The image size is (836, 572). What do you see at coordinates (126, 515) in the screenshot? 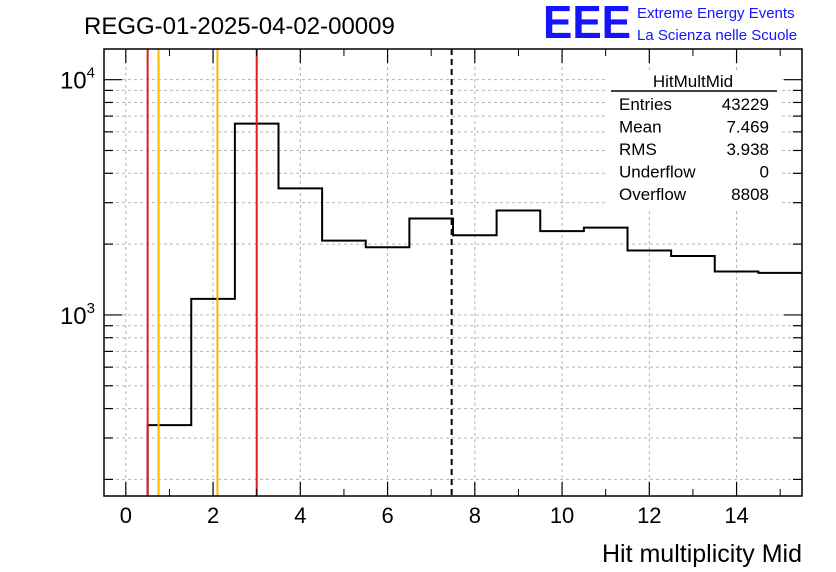
I see `x-tick-label: 0` at bounding box center [126, 515].